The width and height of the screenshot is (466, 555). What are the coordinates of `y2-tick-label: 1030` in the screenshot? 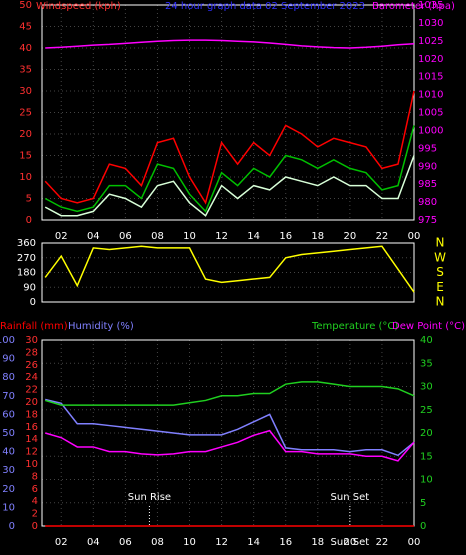 It's located at (430, 23).